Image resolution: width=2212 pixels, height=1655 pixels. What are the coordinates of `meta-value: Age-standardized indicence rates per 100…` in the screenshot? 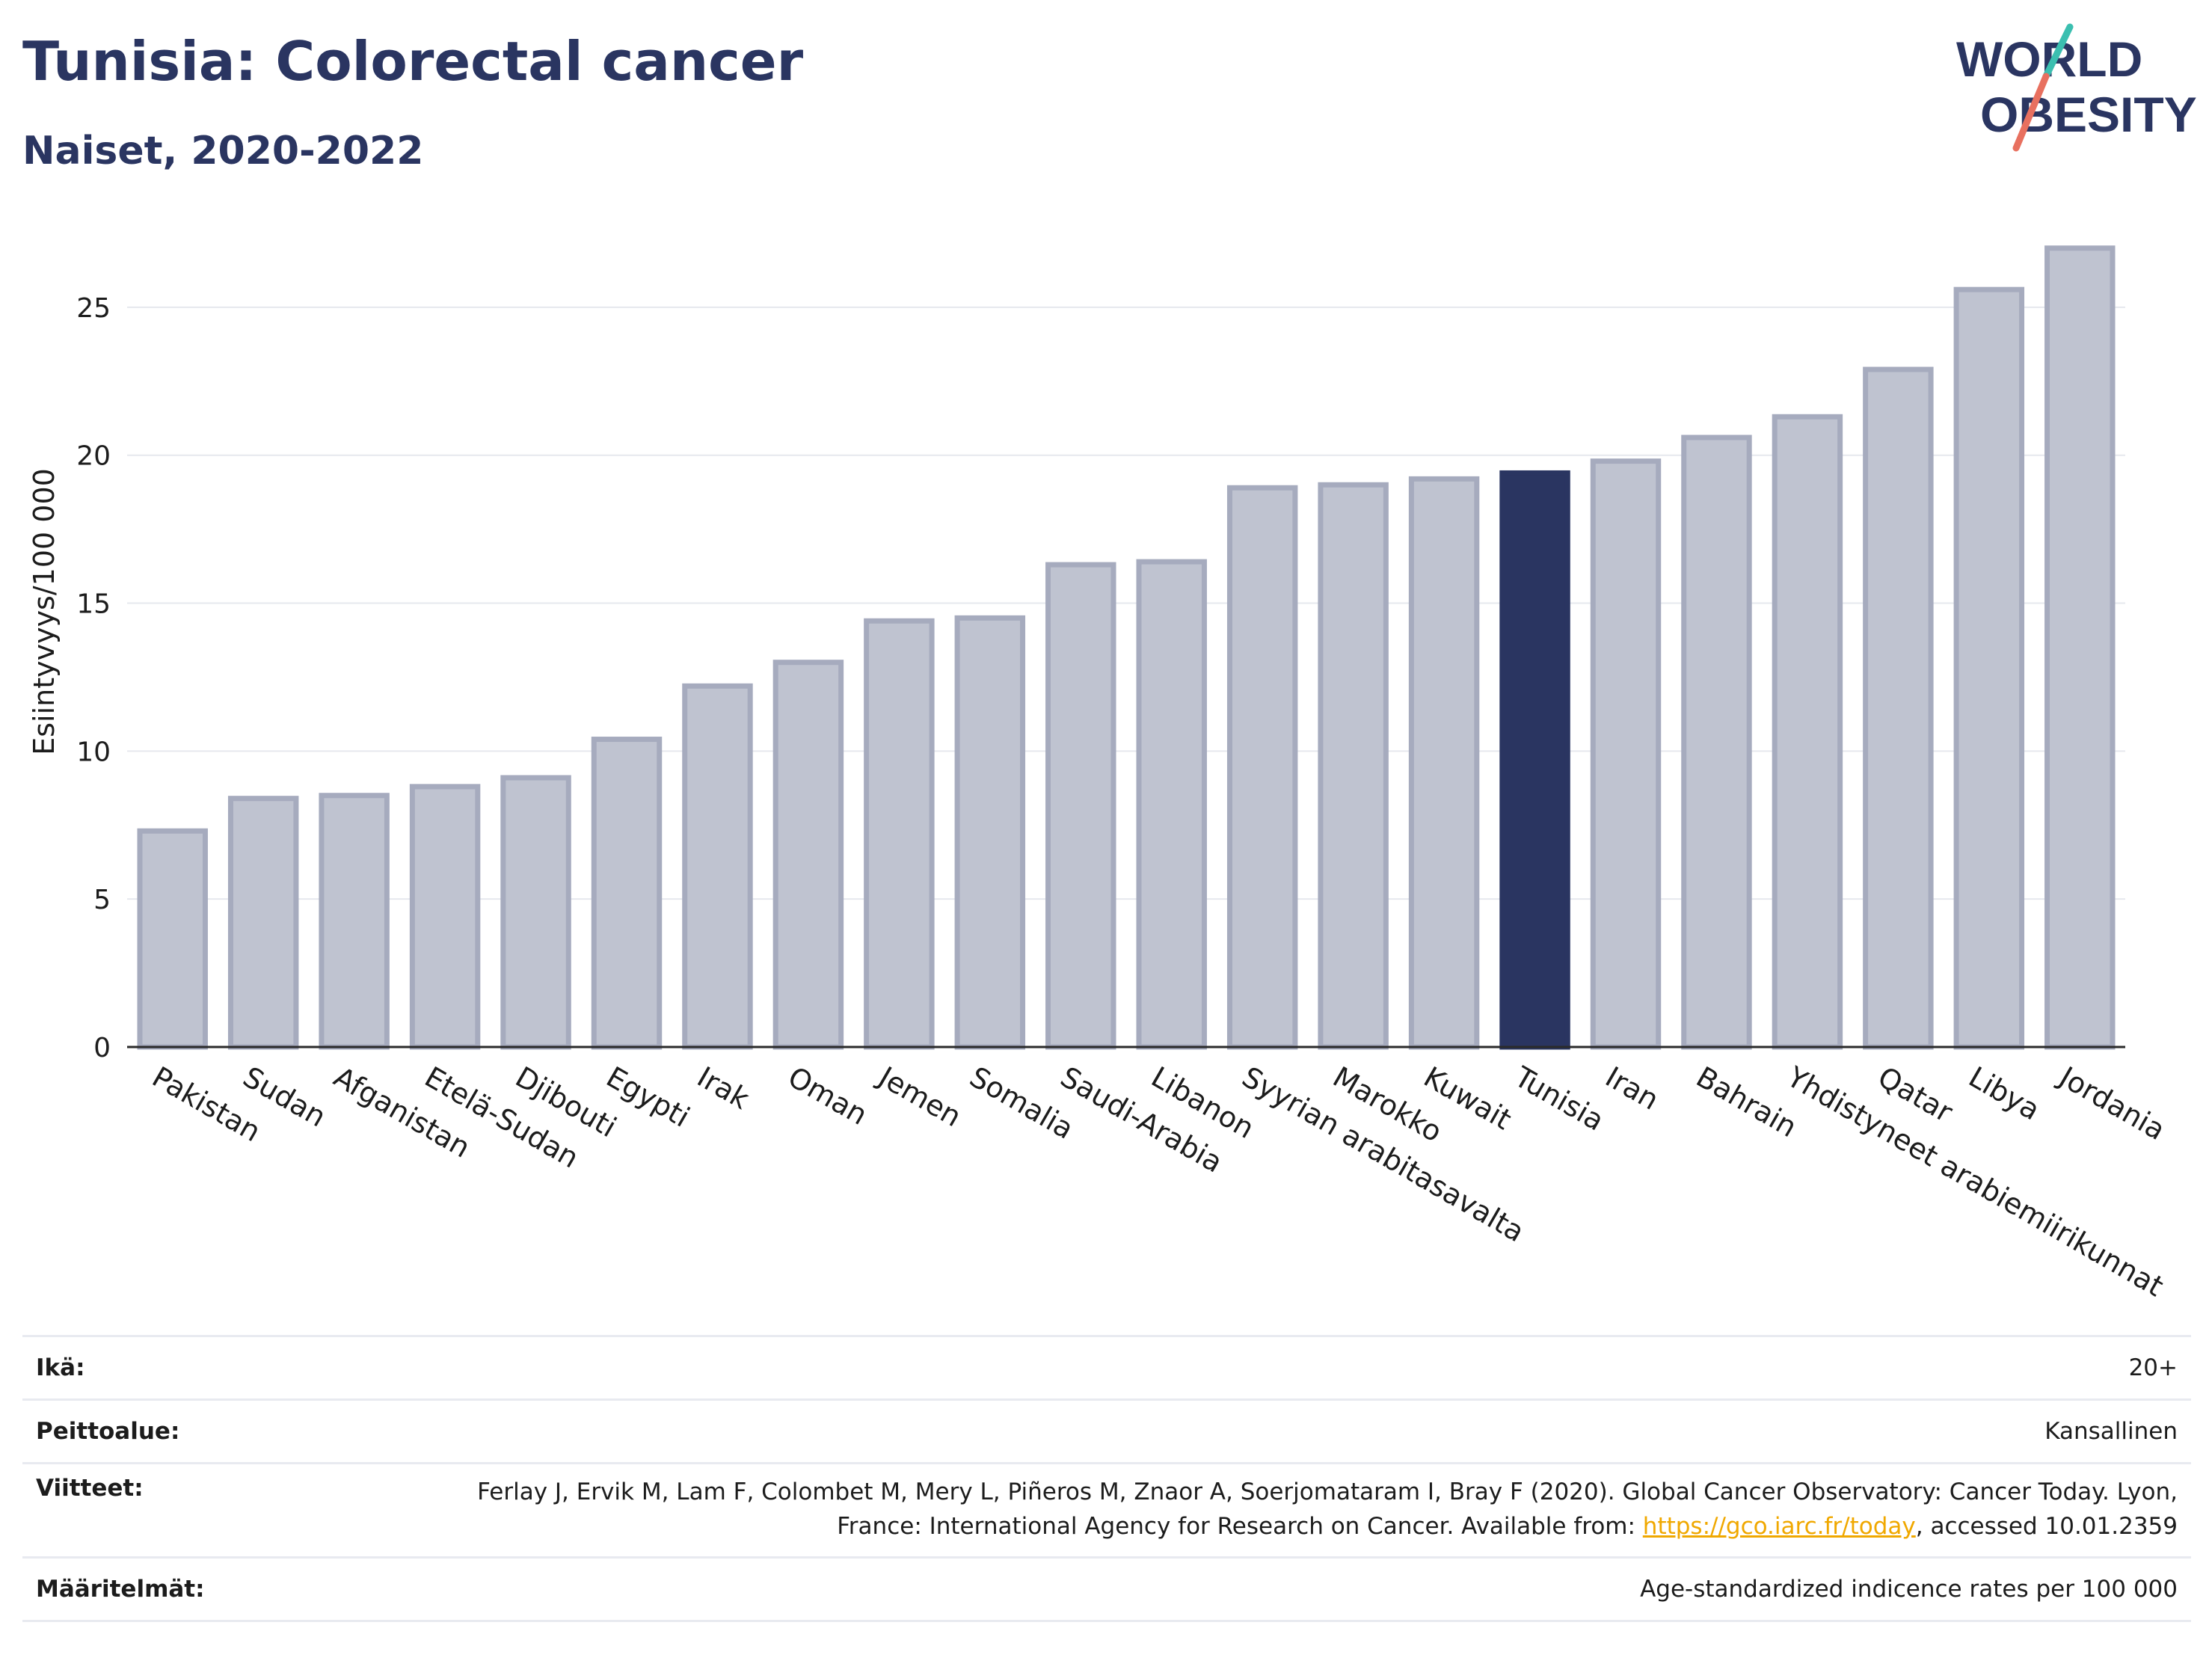 It's located at (1909, 1589).